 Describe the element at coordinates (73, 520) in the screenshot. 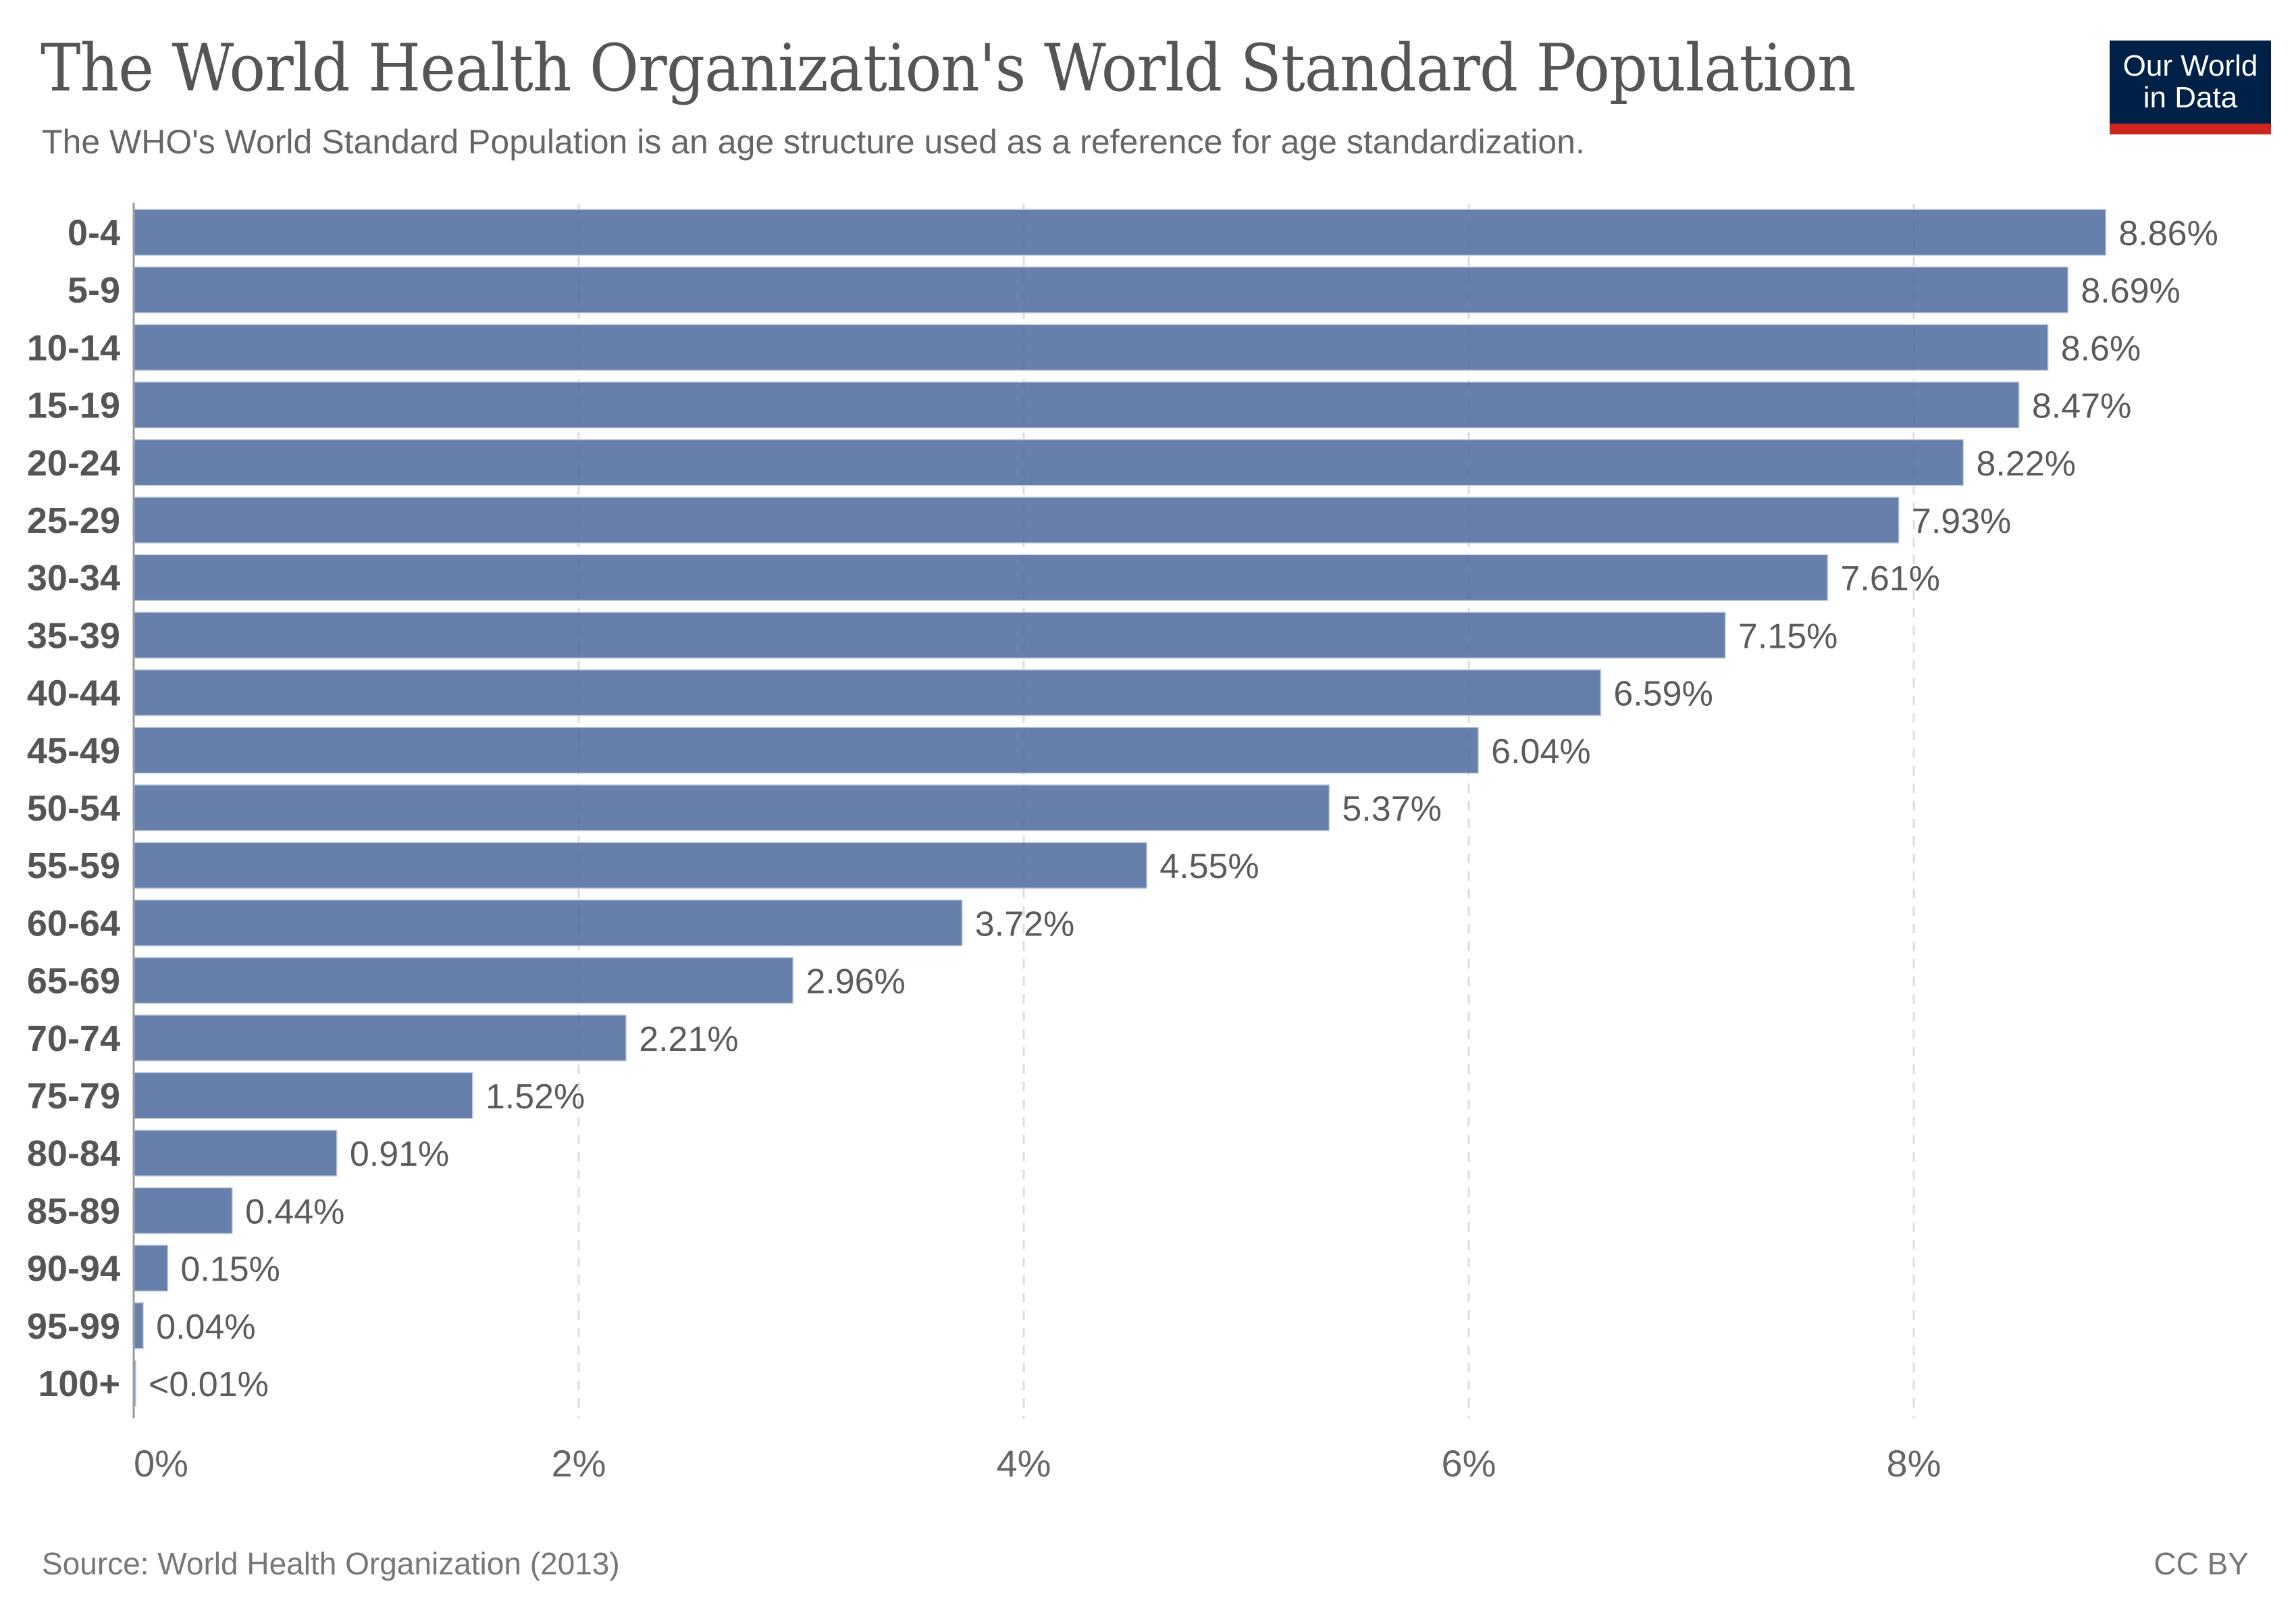

I see `category-label: 25-29` at that location.